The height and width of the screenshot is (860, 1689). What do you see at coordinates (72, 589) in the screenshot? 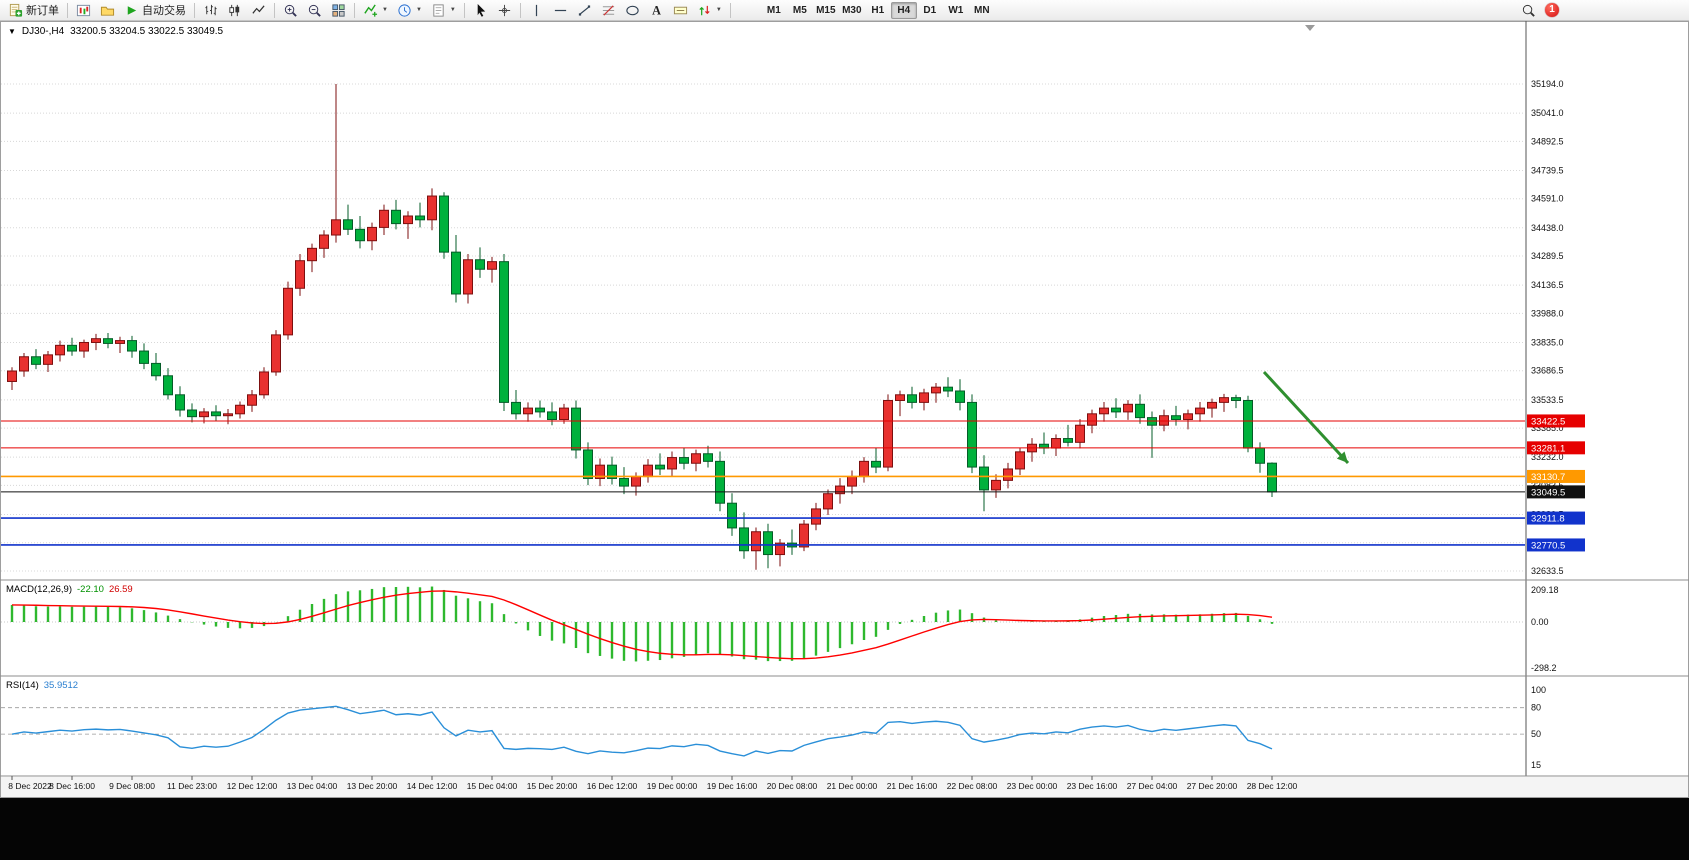
I see `macd-indicator-label: MACD(12,26,9) -22.10 26.59` at bounding box center [72, 589].